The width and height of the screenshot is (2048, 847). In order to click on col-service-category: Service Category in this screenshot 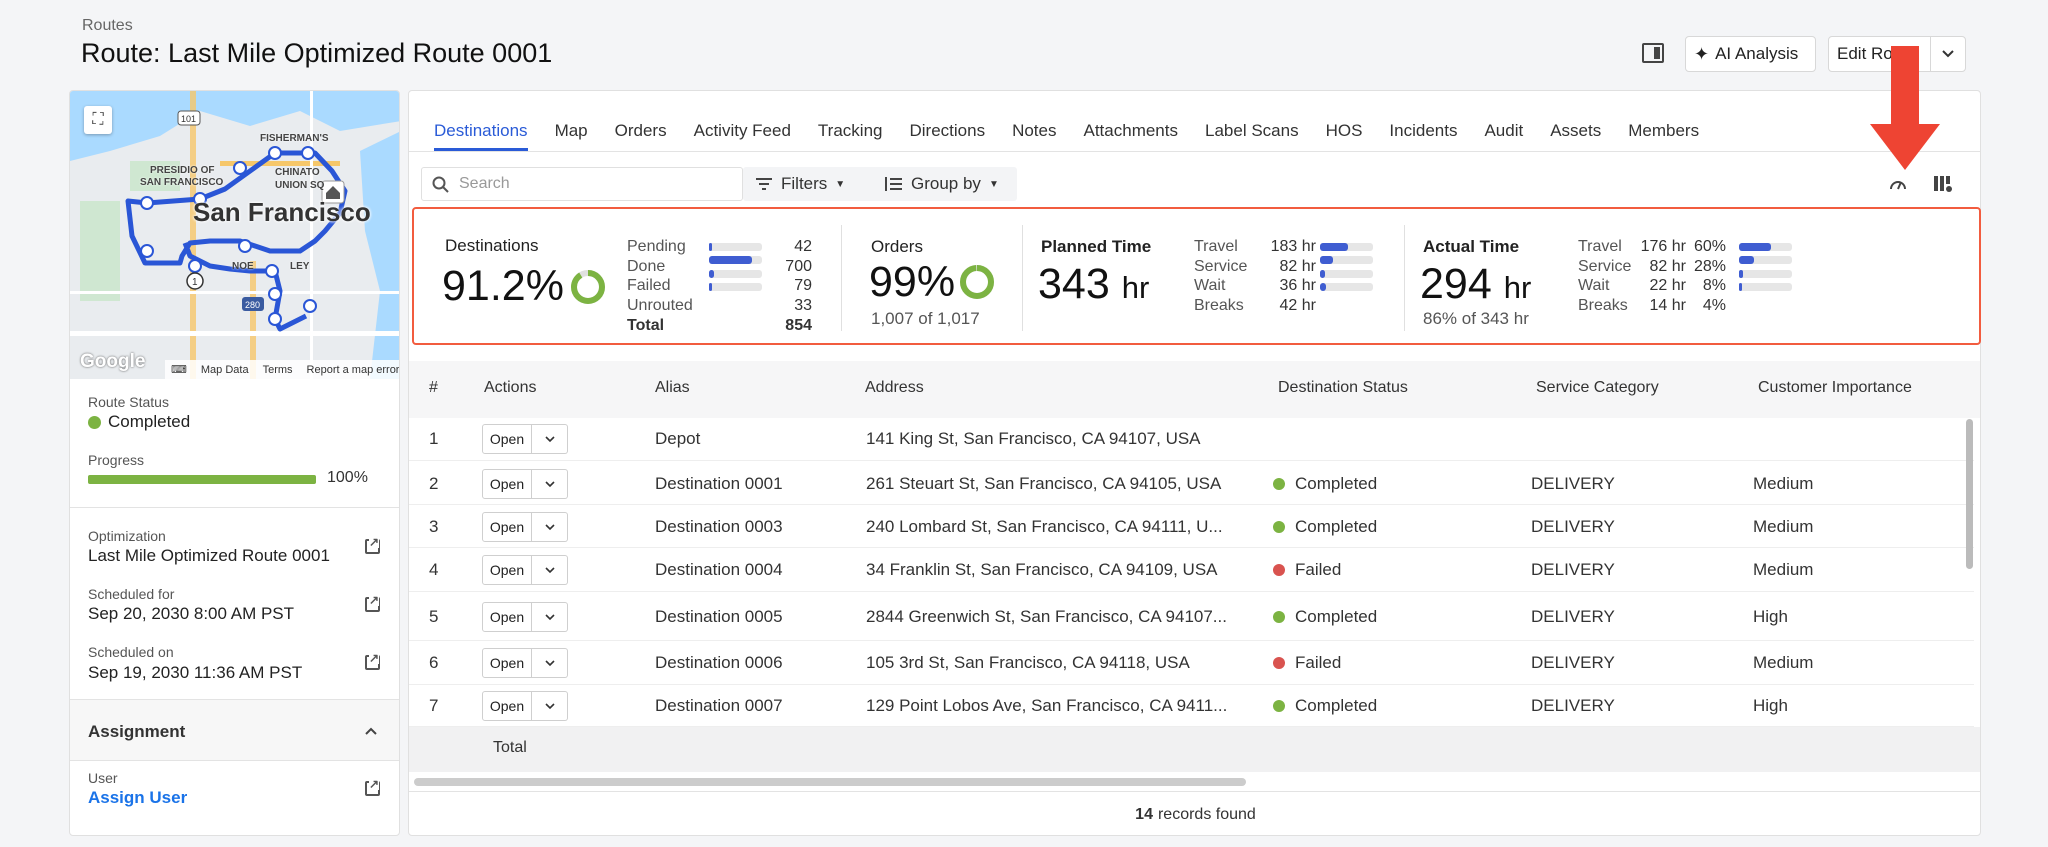, I will do `click(1597, 387)`.